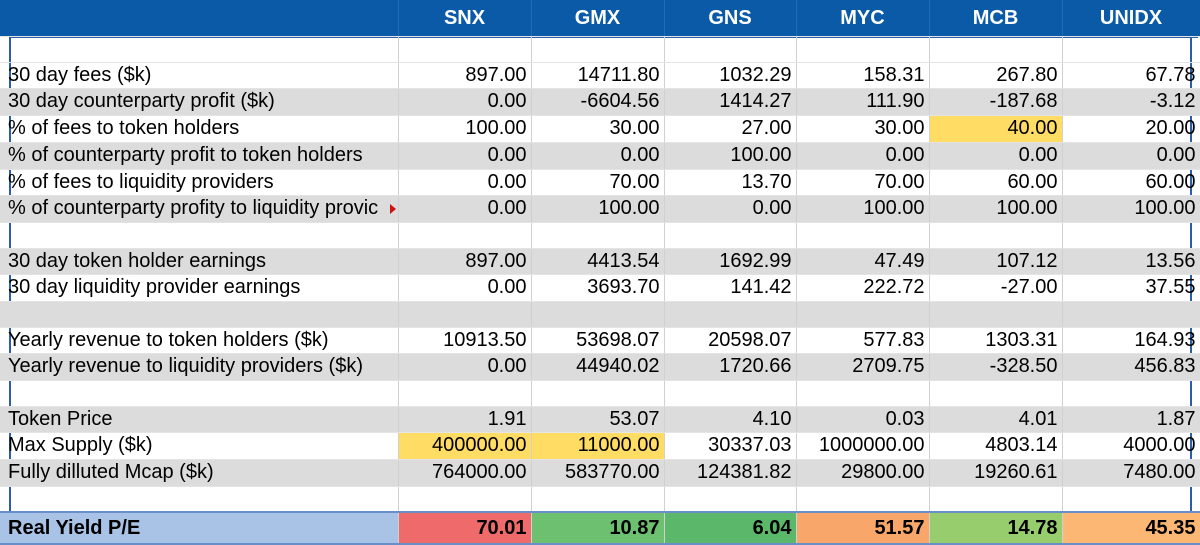 This screenshot has height=545, width=1200. What do you see at coordinates (996, 262) in the screenshot?
I see `value-cell-mcb: 107.12` at bounding box center [996, 262].